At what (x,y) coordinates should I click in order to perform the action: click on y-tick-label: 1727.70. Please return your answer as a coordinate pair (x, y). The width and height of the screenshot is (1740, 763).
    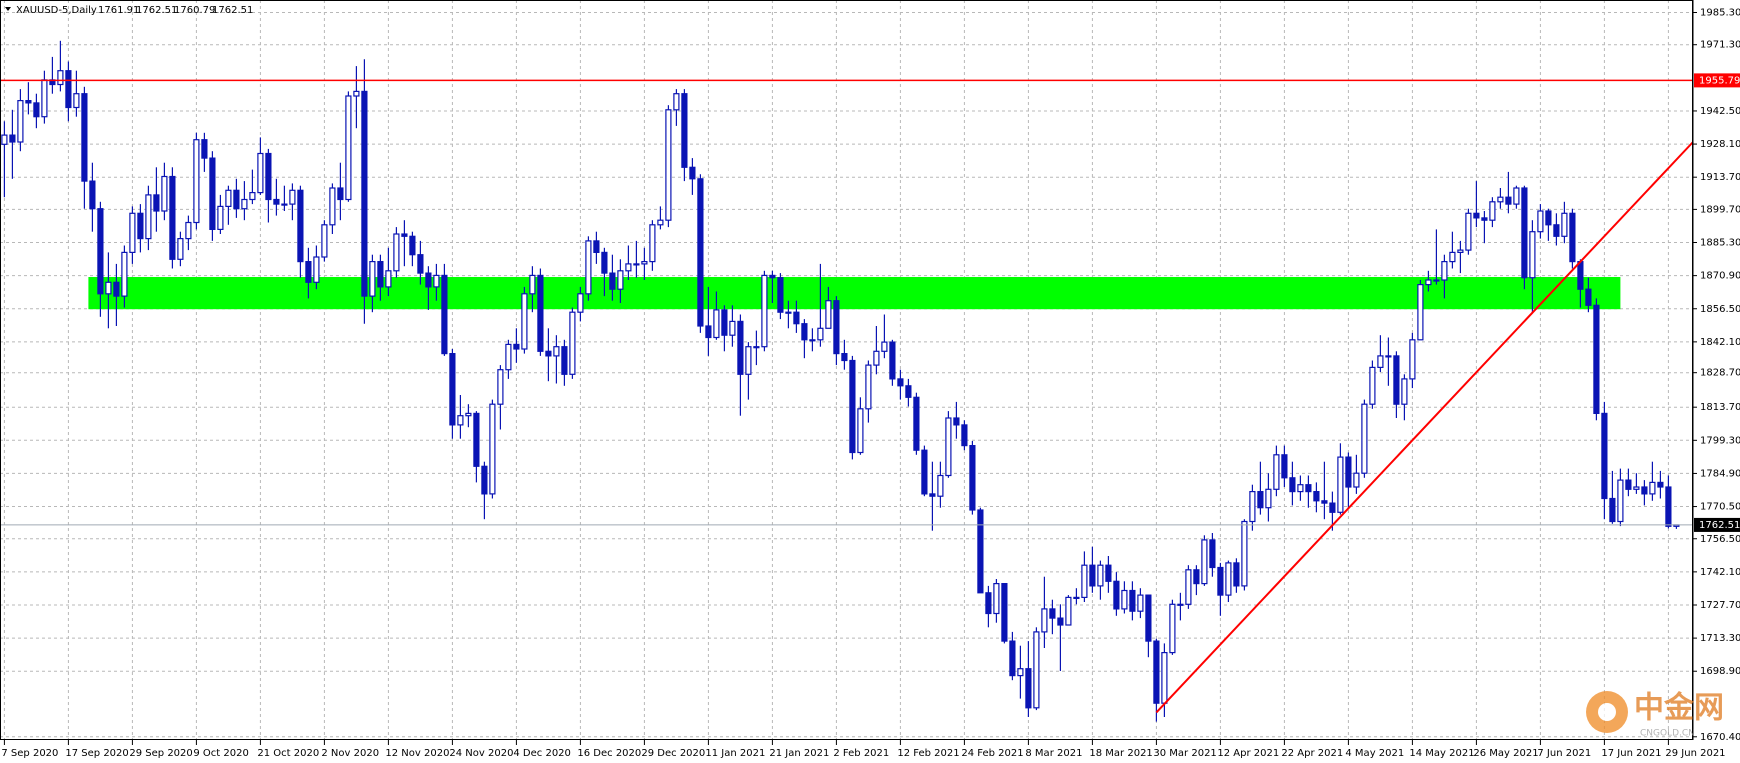
    Looking at the image, I should click on (1720, 605).